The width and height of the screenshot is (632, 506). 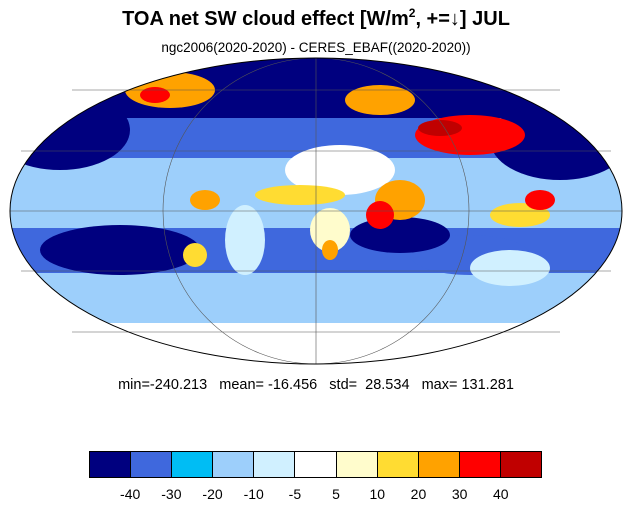 I want to click on plot-title: TOA net SW cloud effect [W/m2, +=↓] JUL, so click(x=316, y=18).